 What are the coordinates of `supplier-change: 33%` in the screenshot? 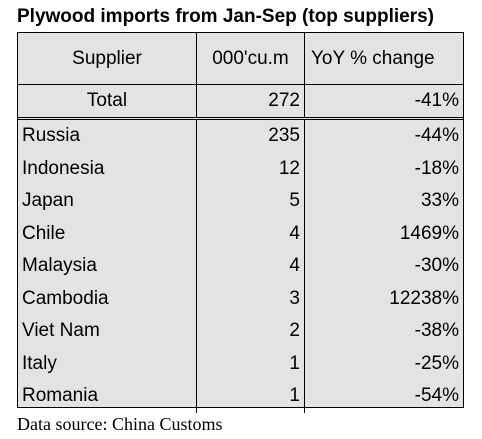 It's located at (383, 201).